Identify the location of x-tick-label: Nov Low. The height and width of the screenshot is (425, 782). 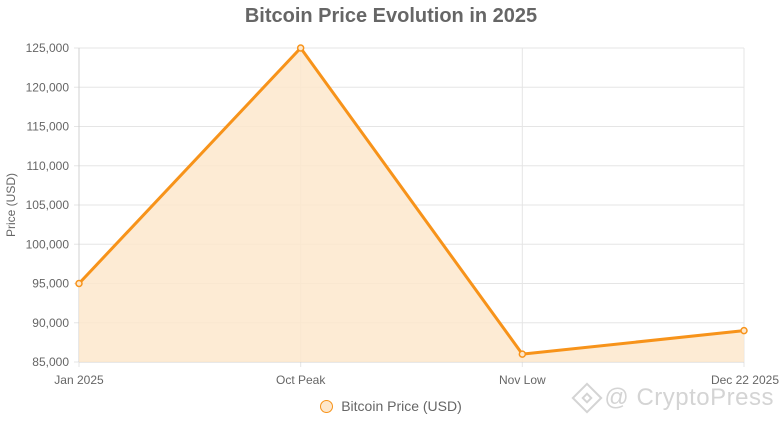
(522, 380).